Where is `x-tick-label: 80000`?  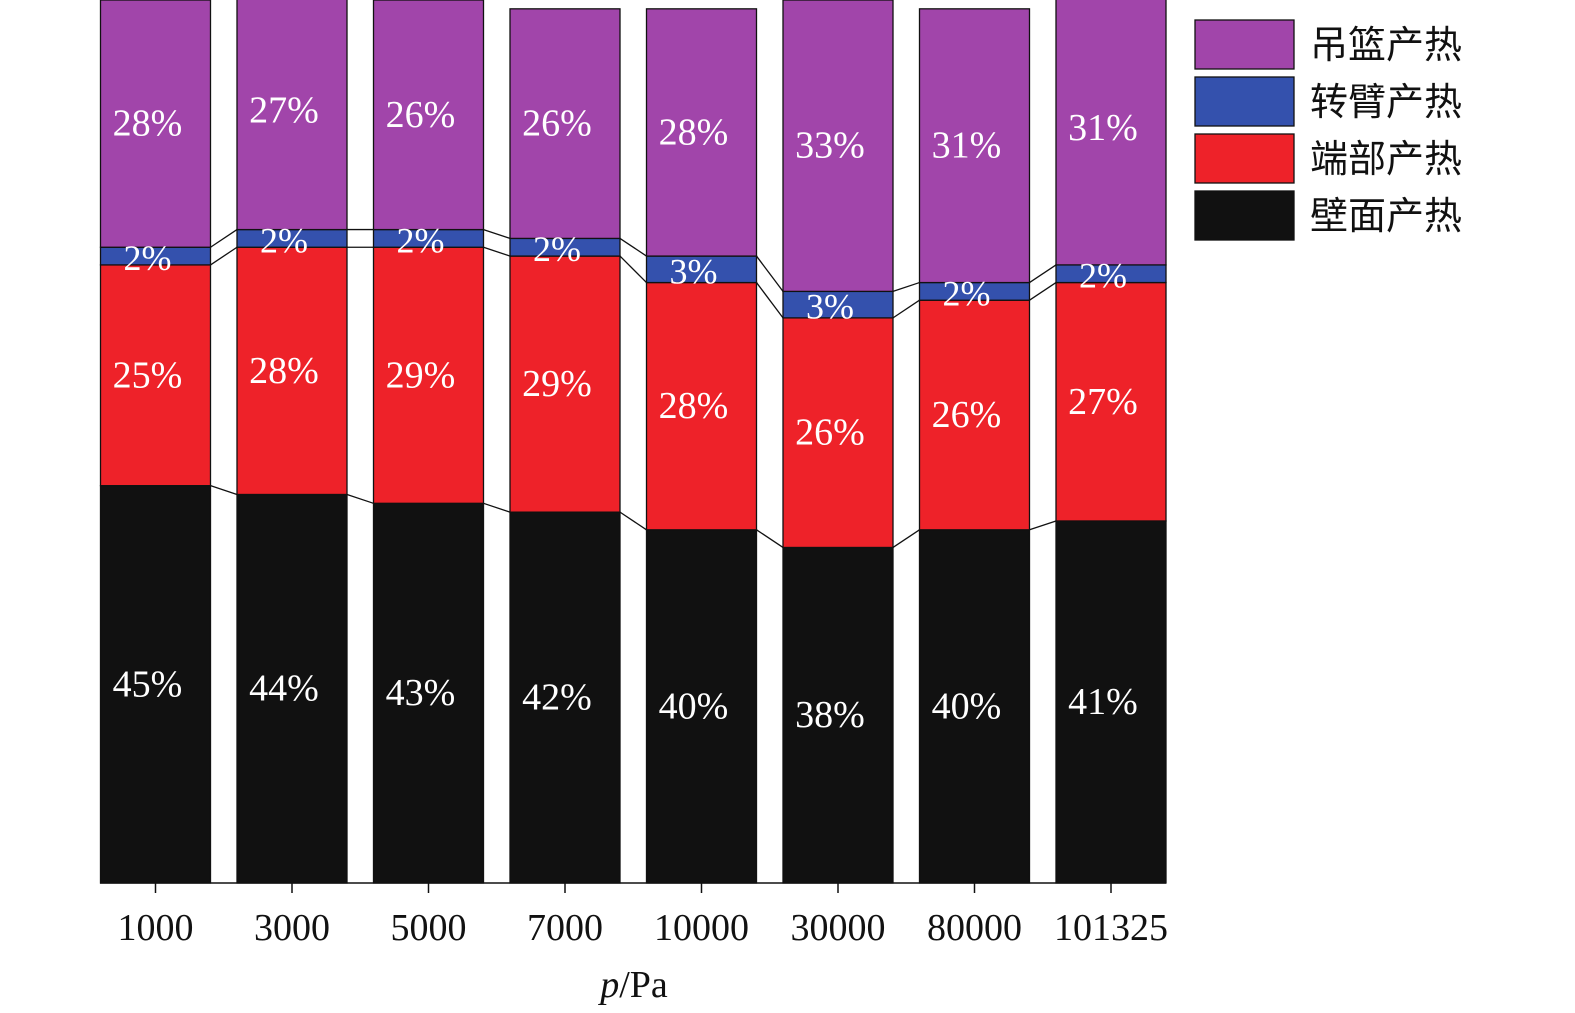
x-tick-label: 80000 is located at coordinates (974, 928).